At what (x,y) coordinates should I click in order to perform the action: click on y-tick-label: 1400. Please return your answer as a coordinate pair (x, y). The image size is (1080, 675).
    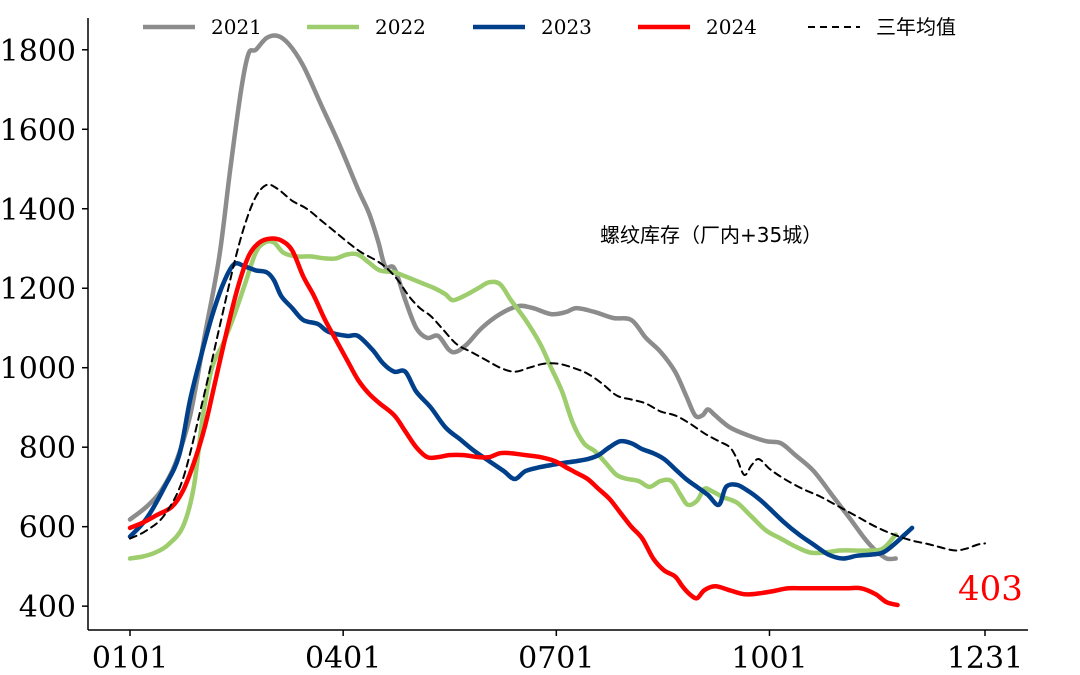
    Looking at the image, I should click on (38, 210).